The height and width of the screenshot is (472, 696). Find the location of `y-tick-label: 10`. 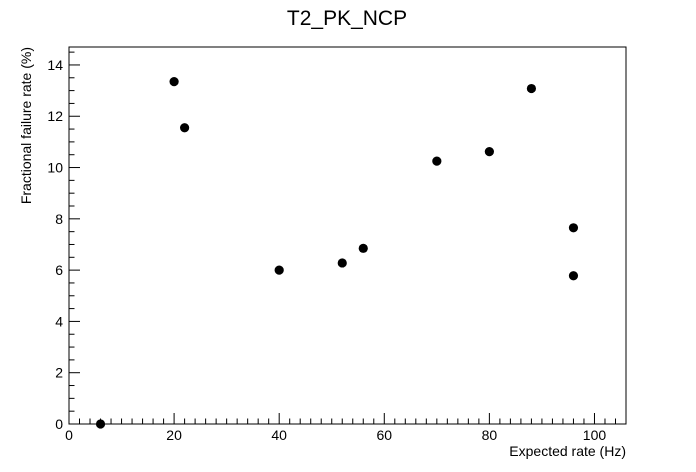

y-tick-label: 10 is located at coordinates (55, 168).